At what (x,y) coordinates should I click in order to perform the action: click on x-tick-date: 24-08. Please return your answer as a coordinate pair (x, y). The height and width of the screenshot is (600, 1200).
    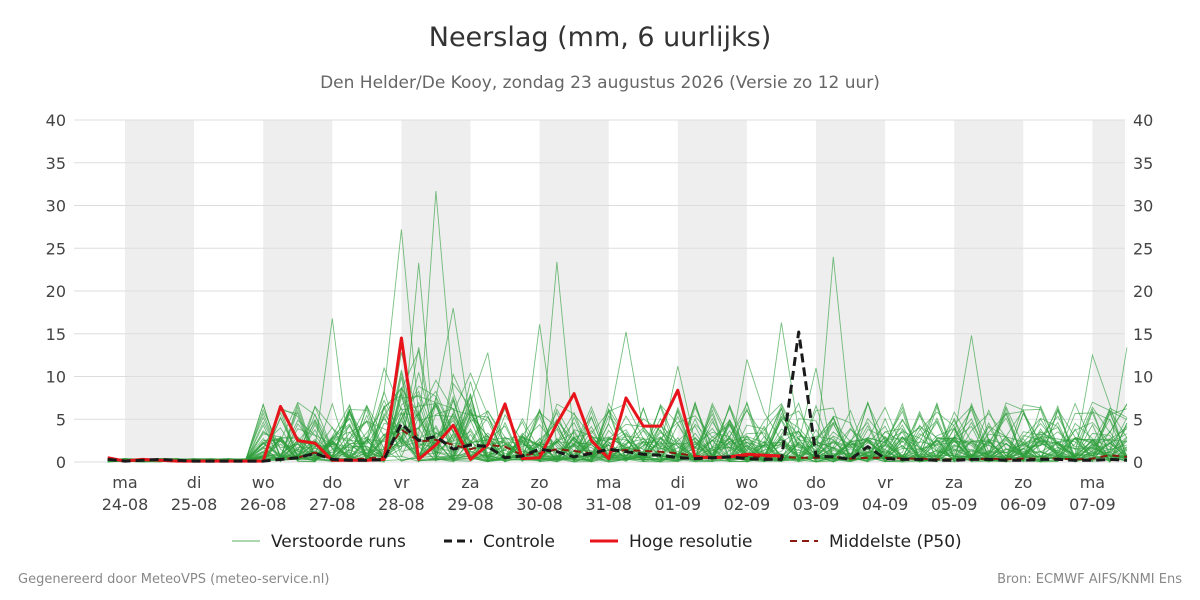
    Looking at the image, I should click on (125, 504).